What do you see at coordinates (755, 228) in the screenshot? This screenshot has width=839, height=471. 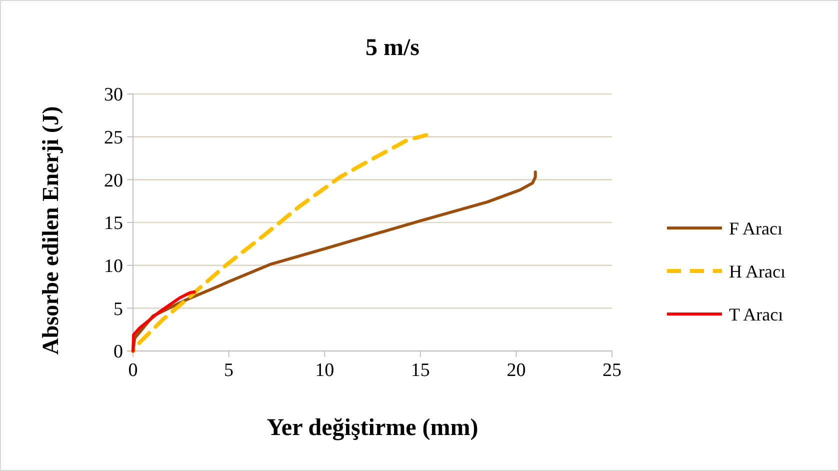 I see `legend-label: F Aracı` at bounding box center [755, 228].